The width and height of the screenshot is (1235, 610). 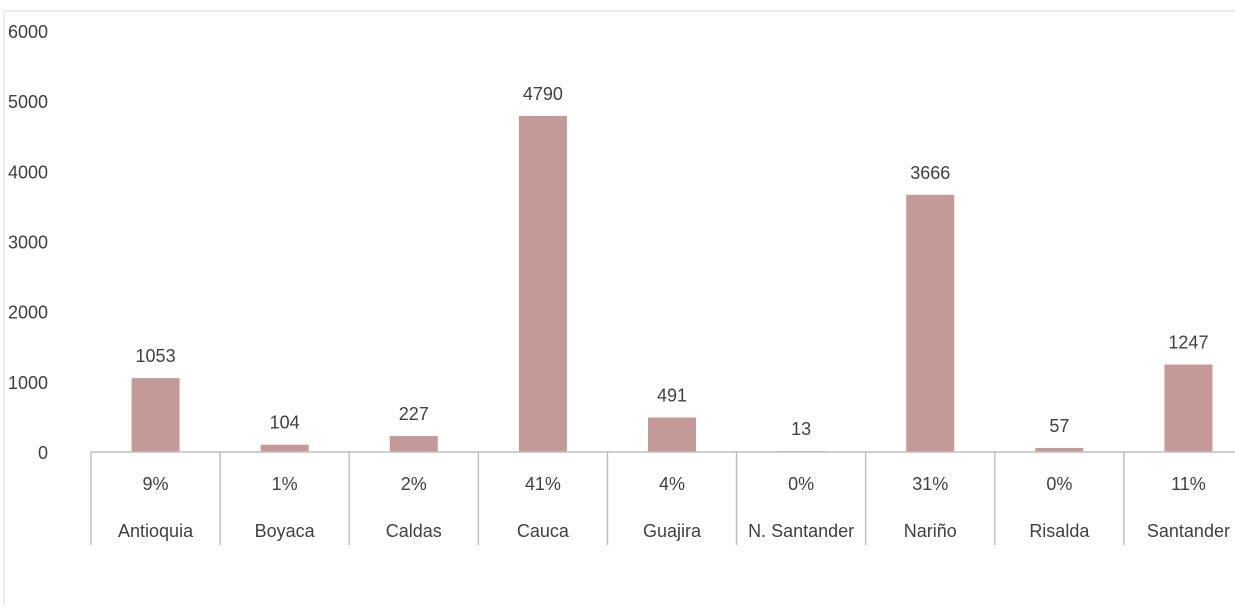 I want to click on y-tick-label: 4000, so click(x=28, y=172).